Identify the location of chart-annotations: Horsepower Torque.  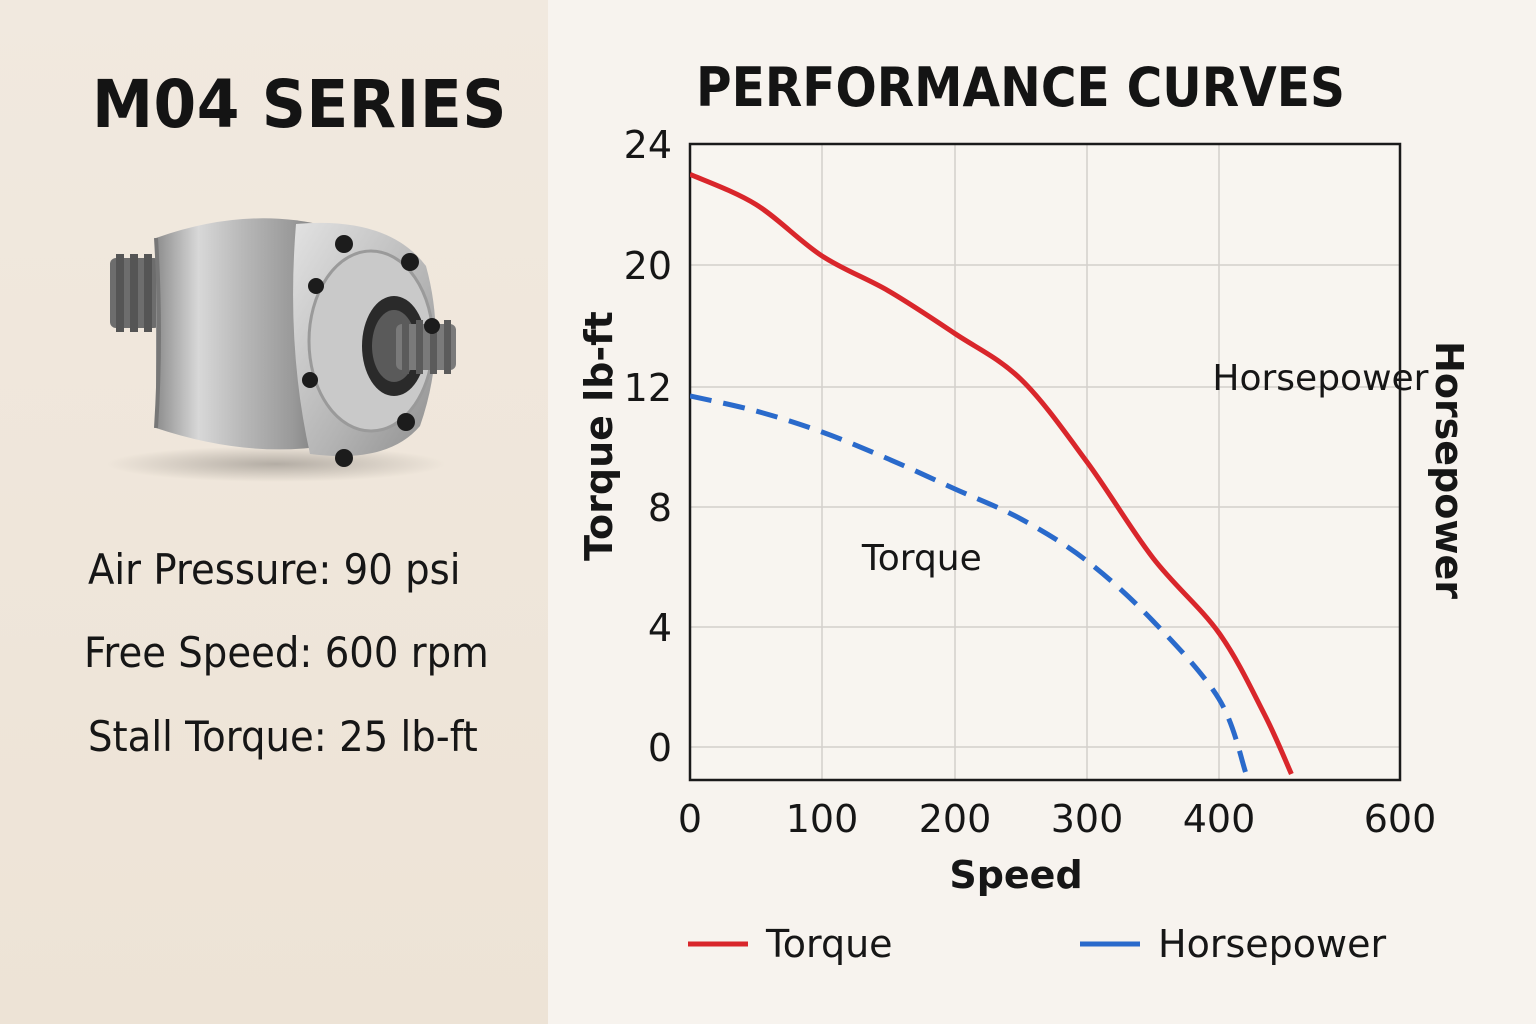
(1145, 468).